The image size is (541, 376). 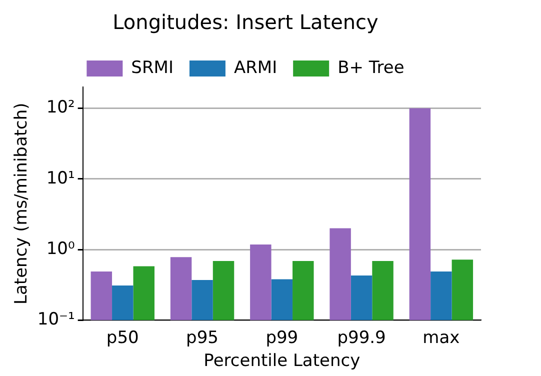 I want to click on y-tick-label: 10², so click(x=60, y=108).